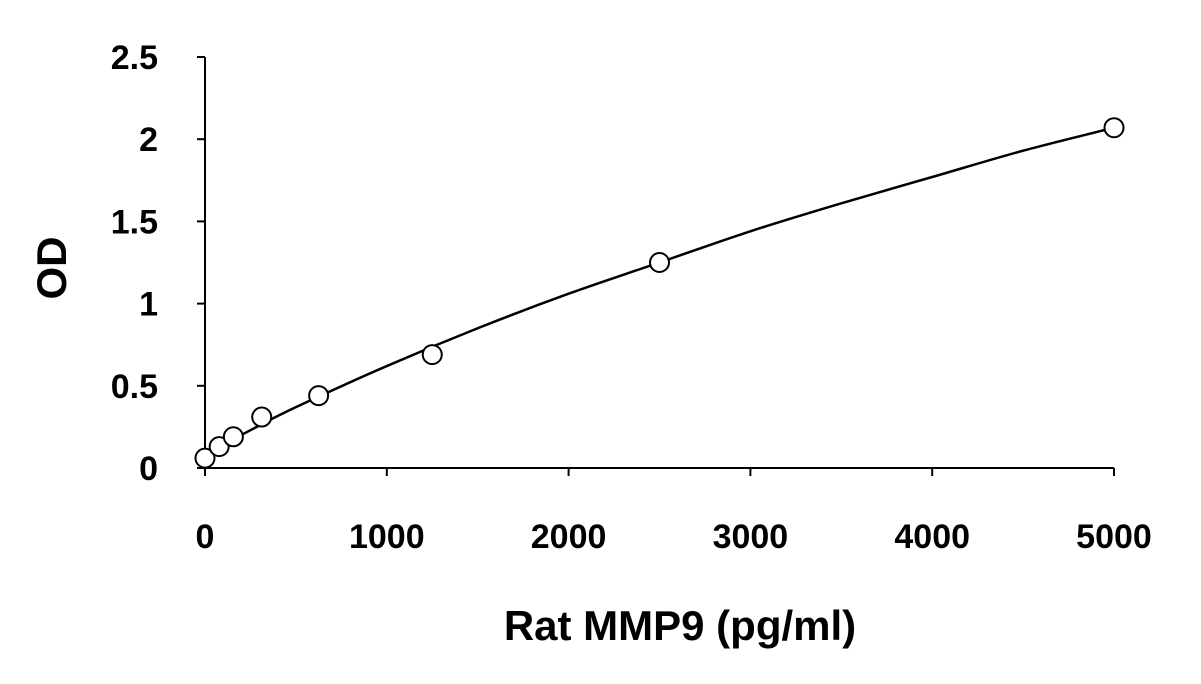 The height and width of the screenshot is (684, 1201). Describe the element at coordinates (751, 537) in the screenshot. I see `x-tick-label: 3000` at that location.